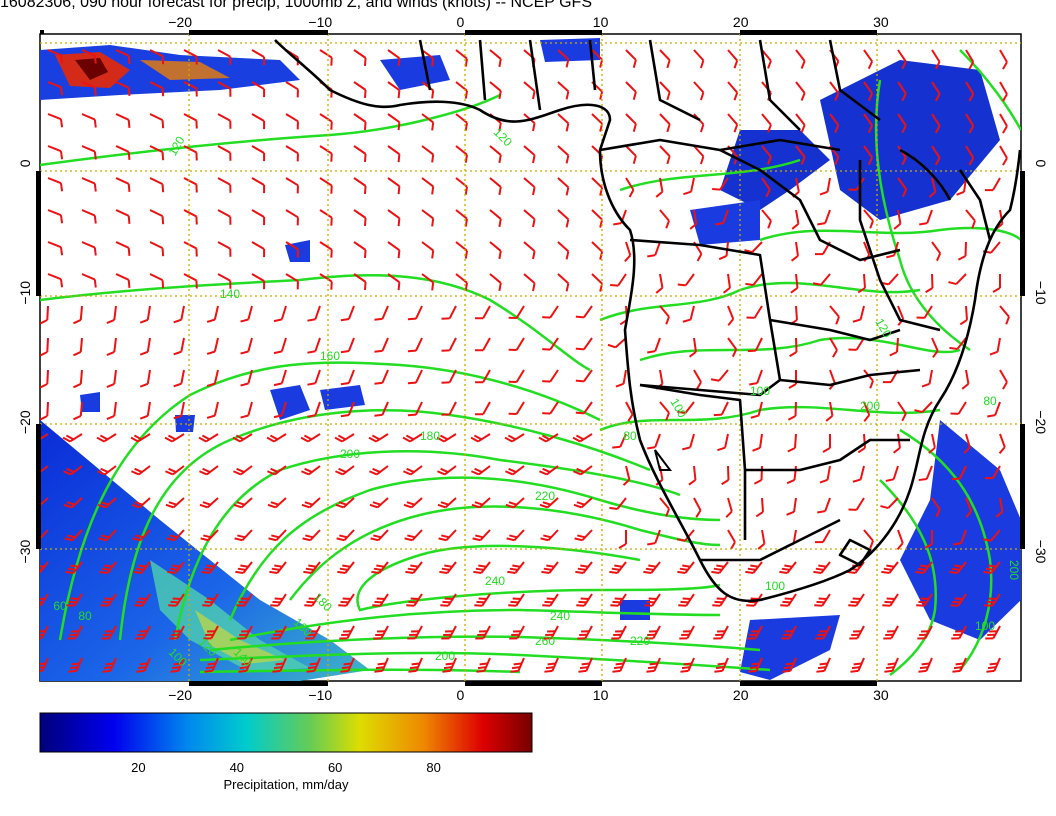 The width and height of the screenshot is (1056, 816). Describe the element at coordinates (881, 22) in the screenshot. I see `x-tick-label-top: 30` at that location.